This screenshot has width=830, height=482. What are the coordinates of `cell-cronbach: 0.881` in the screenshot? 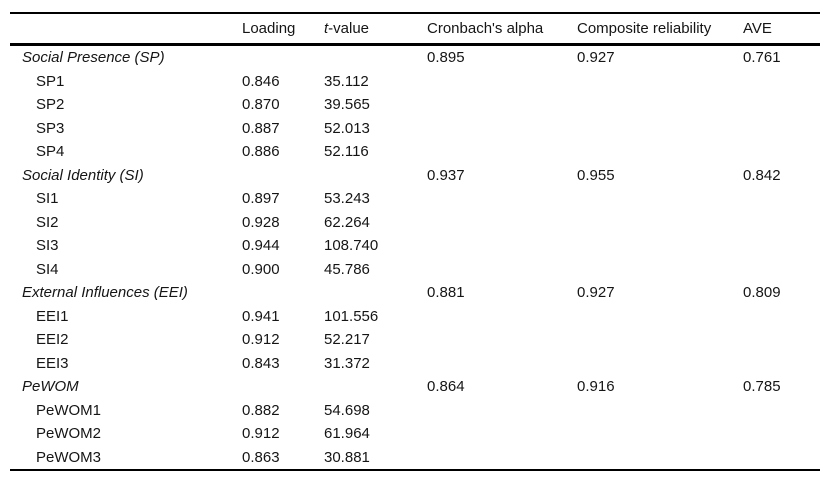 It's located at (446, 292).